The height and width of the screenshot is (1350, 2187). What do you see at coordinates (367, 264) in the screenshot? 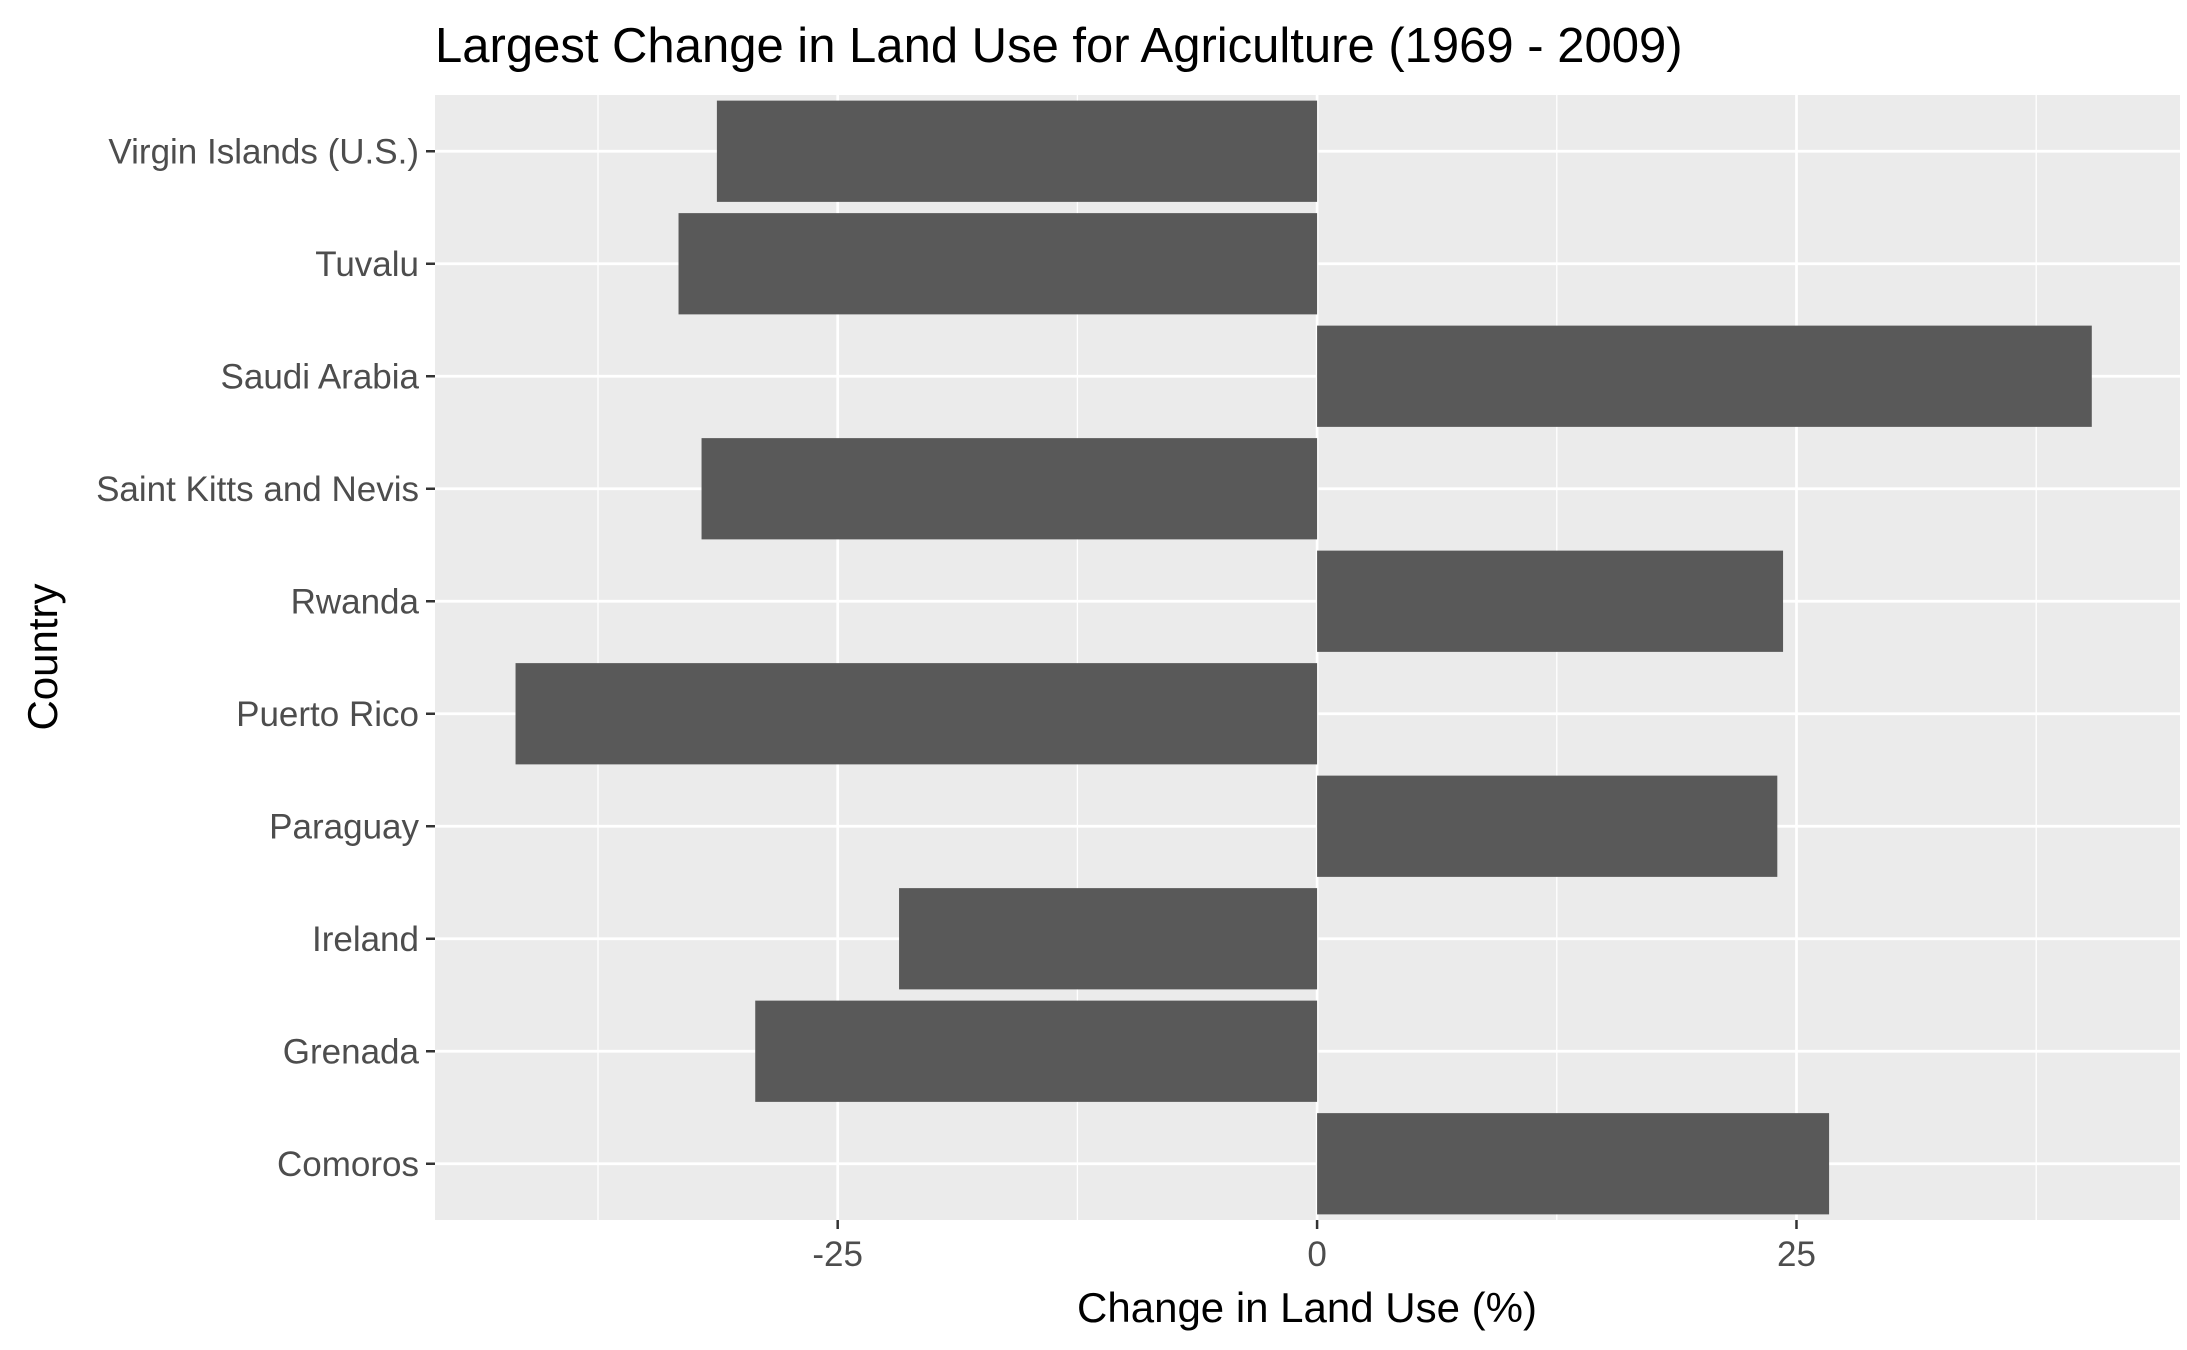
I see `y-tick-label: Tuvalu` at bounding box center [367, 264].